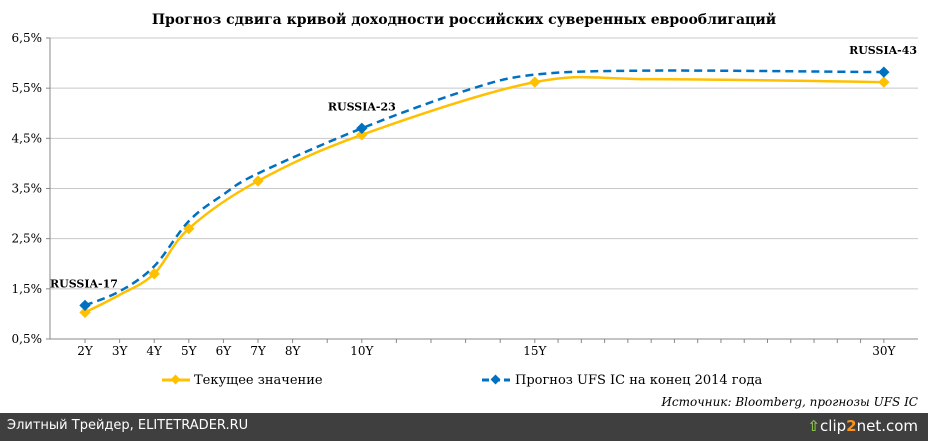  Describe the element at coordinates (27, 289) in the screenshot. I see `y-tick-label: 1,5%` at that location.